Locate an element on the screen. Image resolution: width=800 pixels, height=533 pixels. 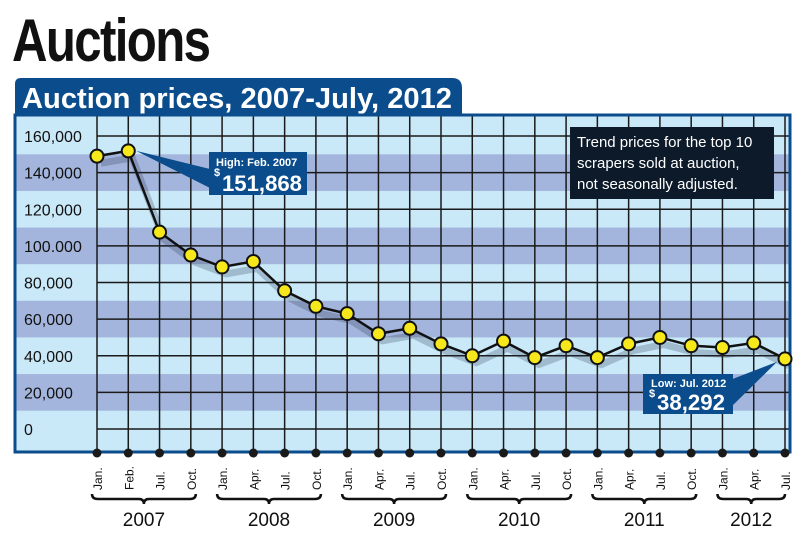
note-line: not seasonally adjusted. is located at coordinates (657, 184).